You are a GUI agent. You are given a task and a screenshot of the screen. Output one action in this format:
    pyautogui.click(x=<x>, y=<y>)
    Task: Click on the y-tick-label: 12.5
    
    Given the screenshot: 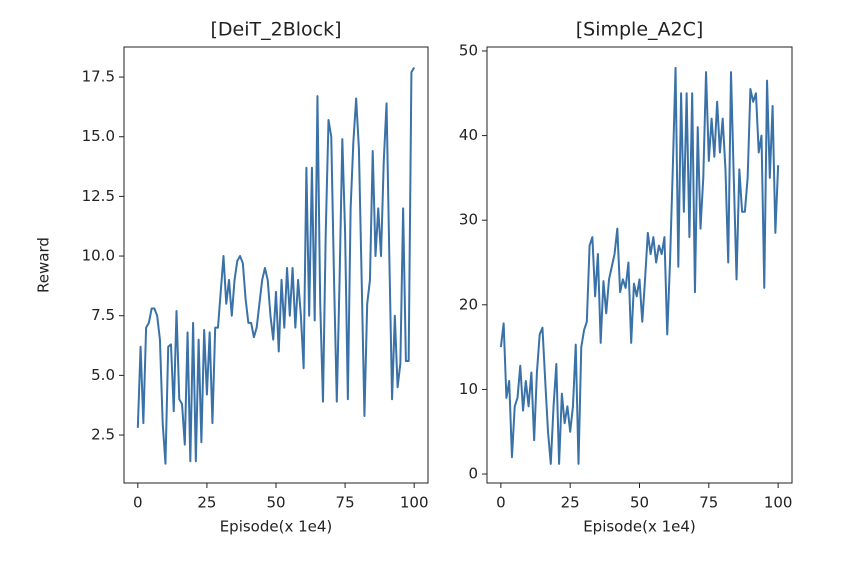 What is the action you would take?
    pyautogui.click(x=98, y=196)
    